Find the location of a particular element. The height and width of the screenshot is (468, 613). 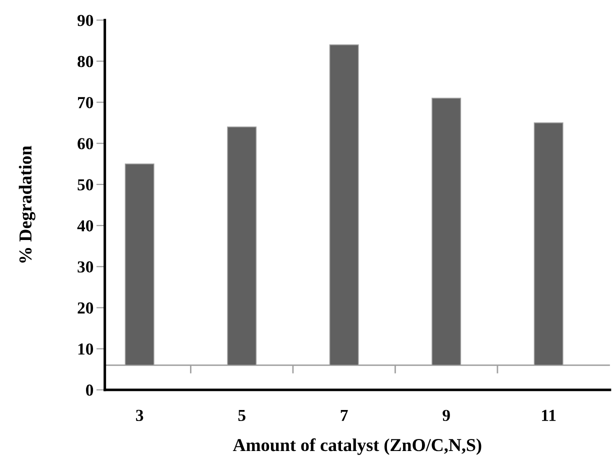

y-tick-label: 60 is located at coordinates (86, 144).